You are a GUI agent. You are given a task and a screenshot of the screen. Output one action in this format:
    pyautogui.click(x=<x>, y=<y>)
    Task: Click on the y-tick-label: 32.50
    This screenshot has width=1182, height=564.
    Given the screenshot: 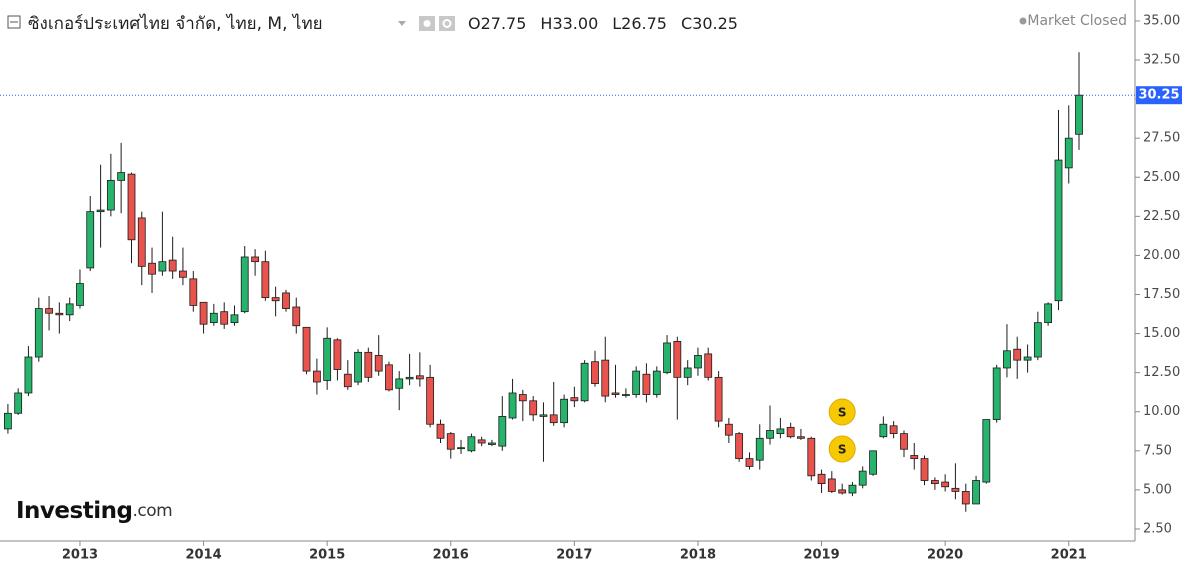 What is the action you would take?
    pyautogui.click(x=1161, y=60)
    